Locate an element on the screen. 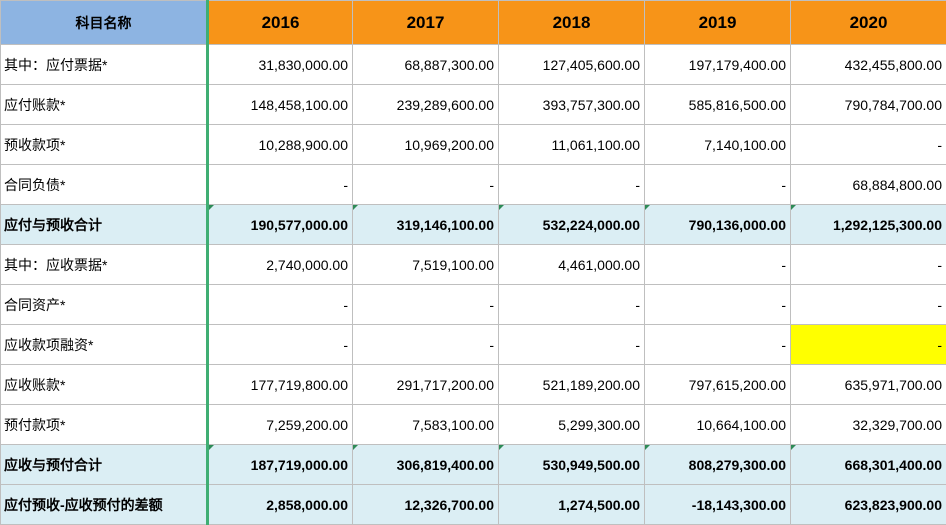 The height and width of the screenshot is (525, 946). cell-value-2017: 10,969,200.00 is located at coordinates (425, 144).